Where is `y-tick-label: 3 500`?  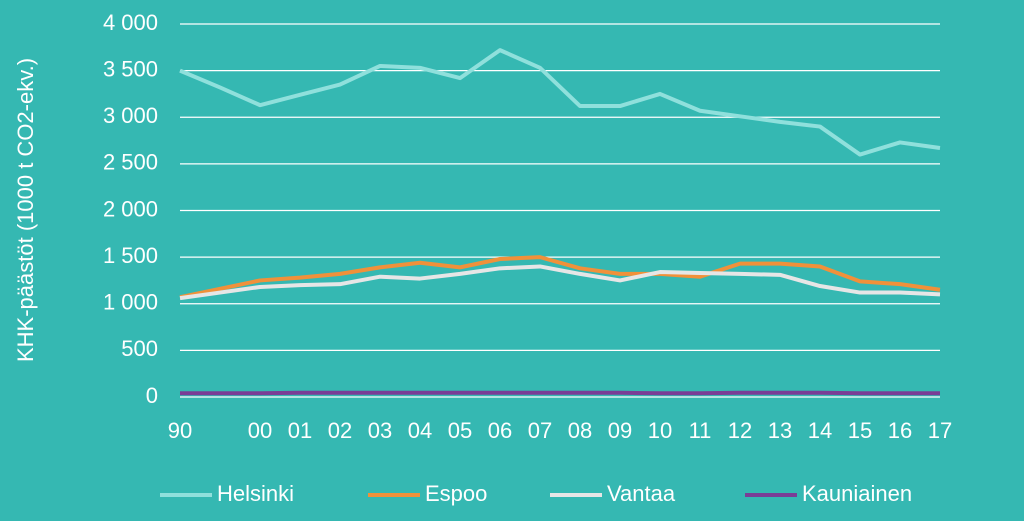
y-tick-label: 3 500 is located at coordinates (130, 68).